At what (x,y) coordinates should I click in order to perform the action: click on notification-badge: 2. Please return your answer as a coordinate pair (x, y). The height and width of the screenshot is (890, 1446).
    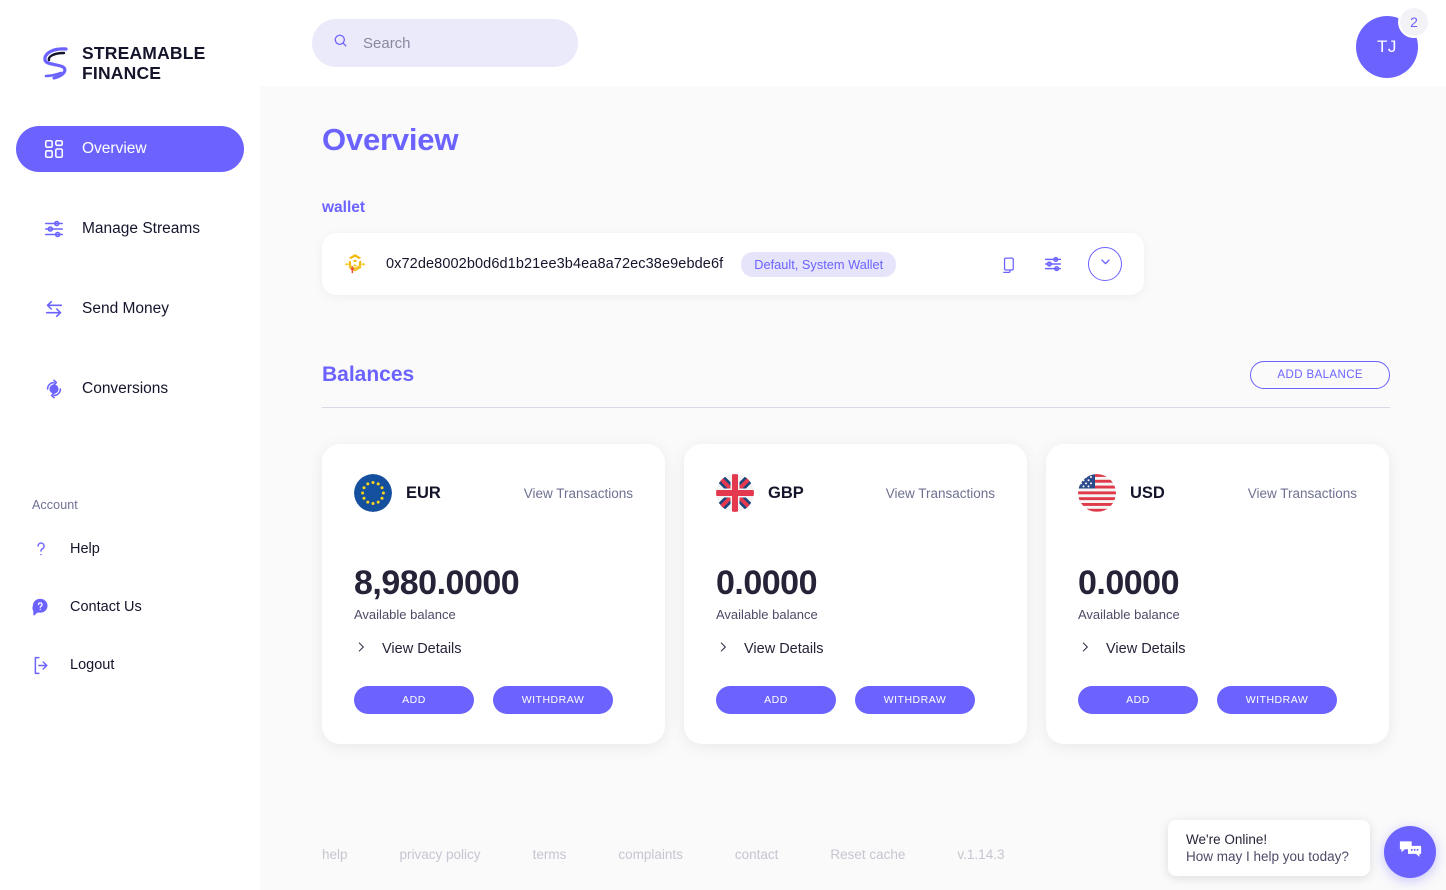
    Looking at the image, I should click on (1414, 22).